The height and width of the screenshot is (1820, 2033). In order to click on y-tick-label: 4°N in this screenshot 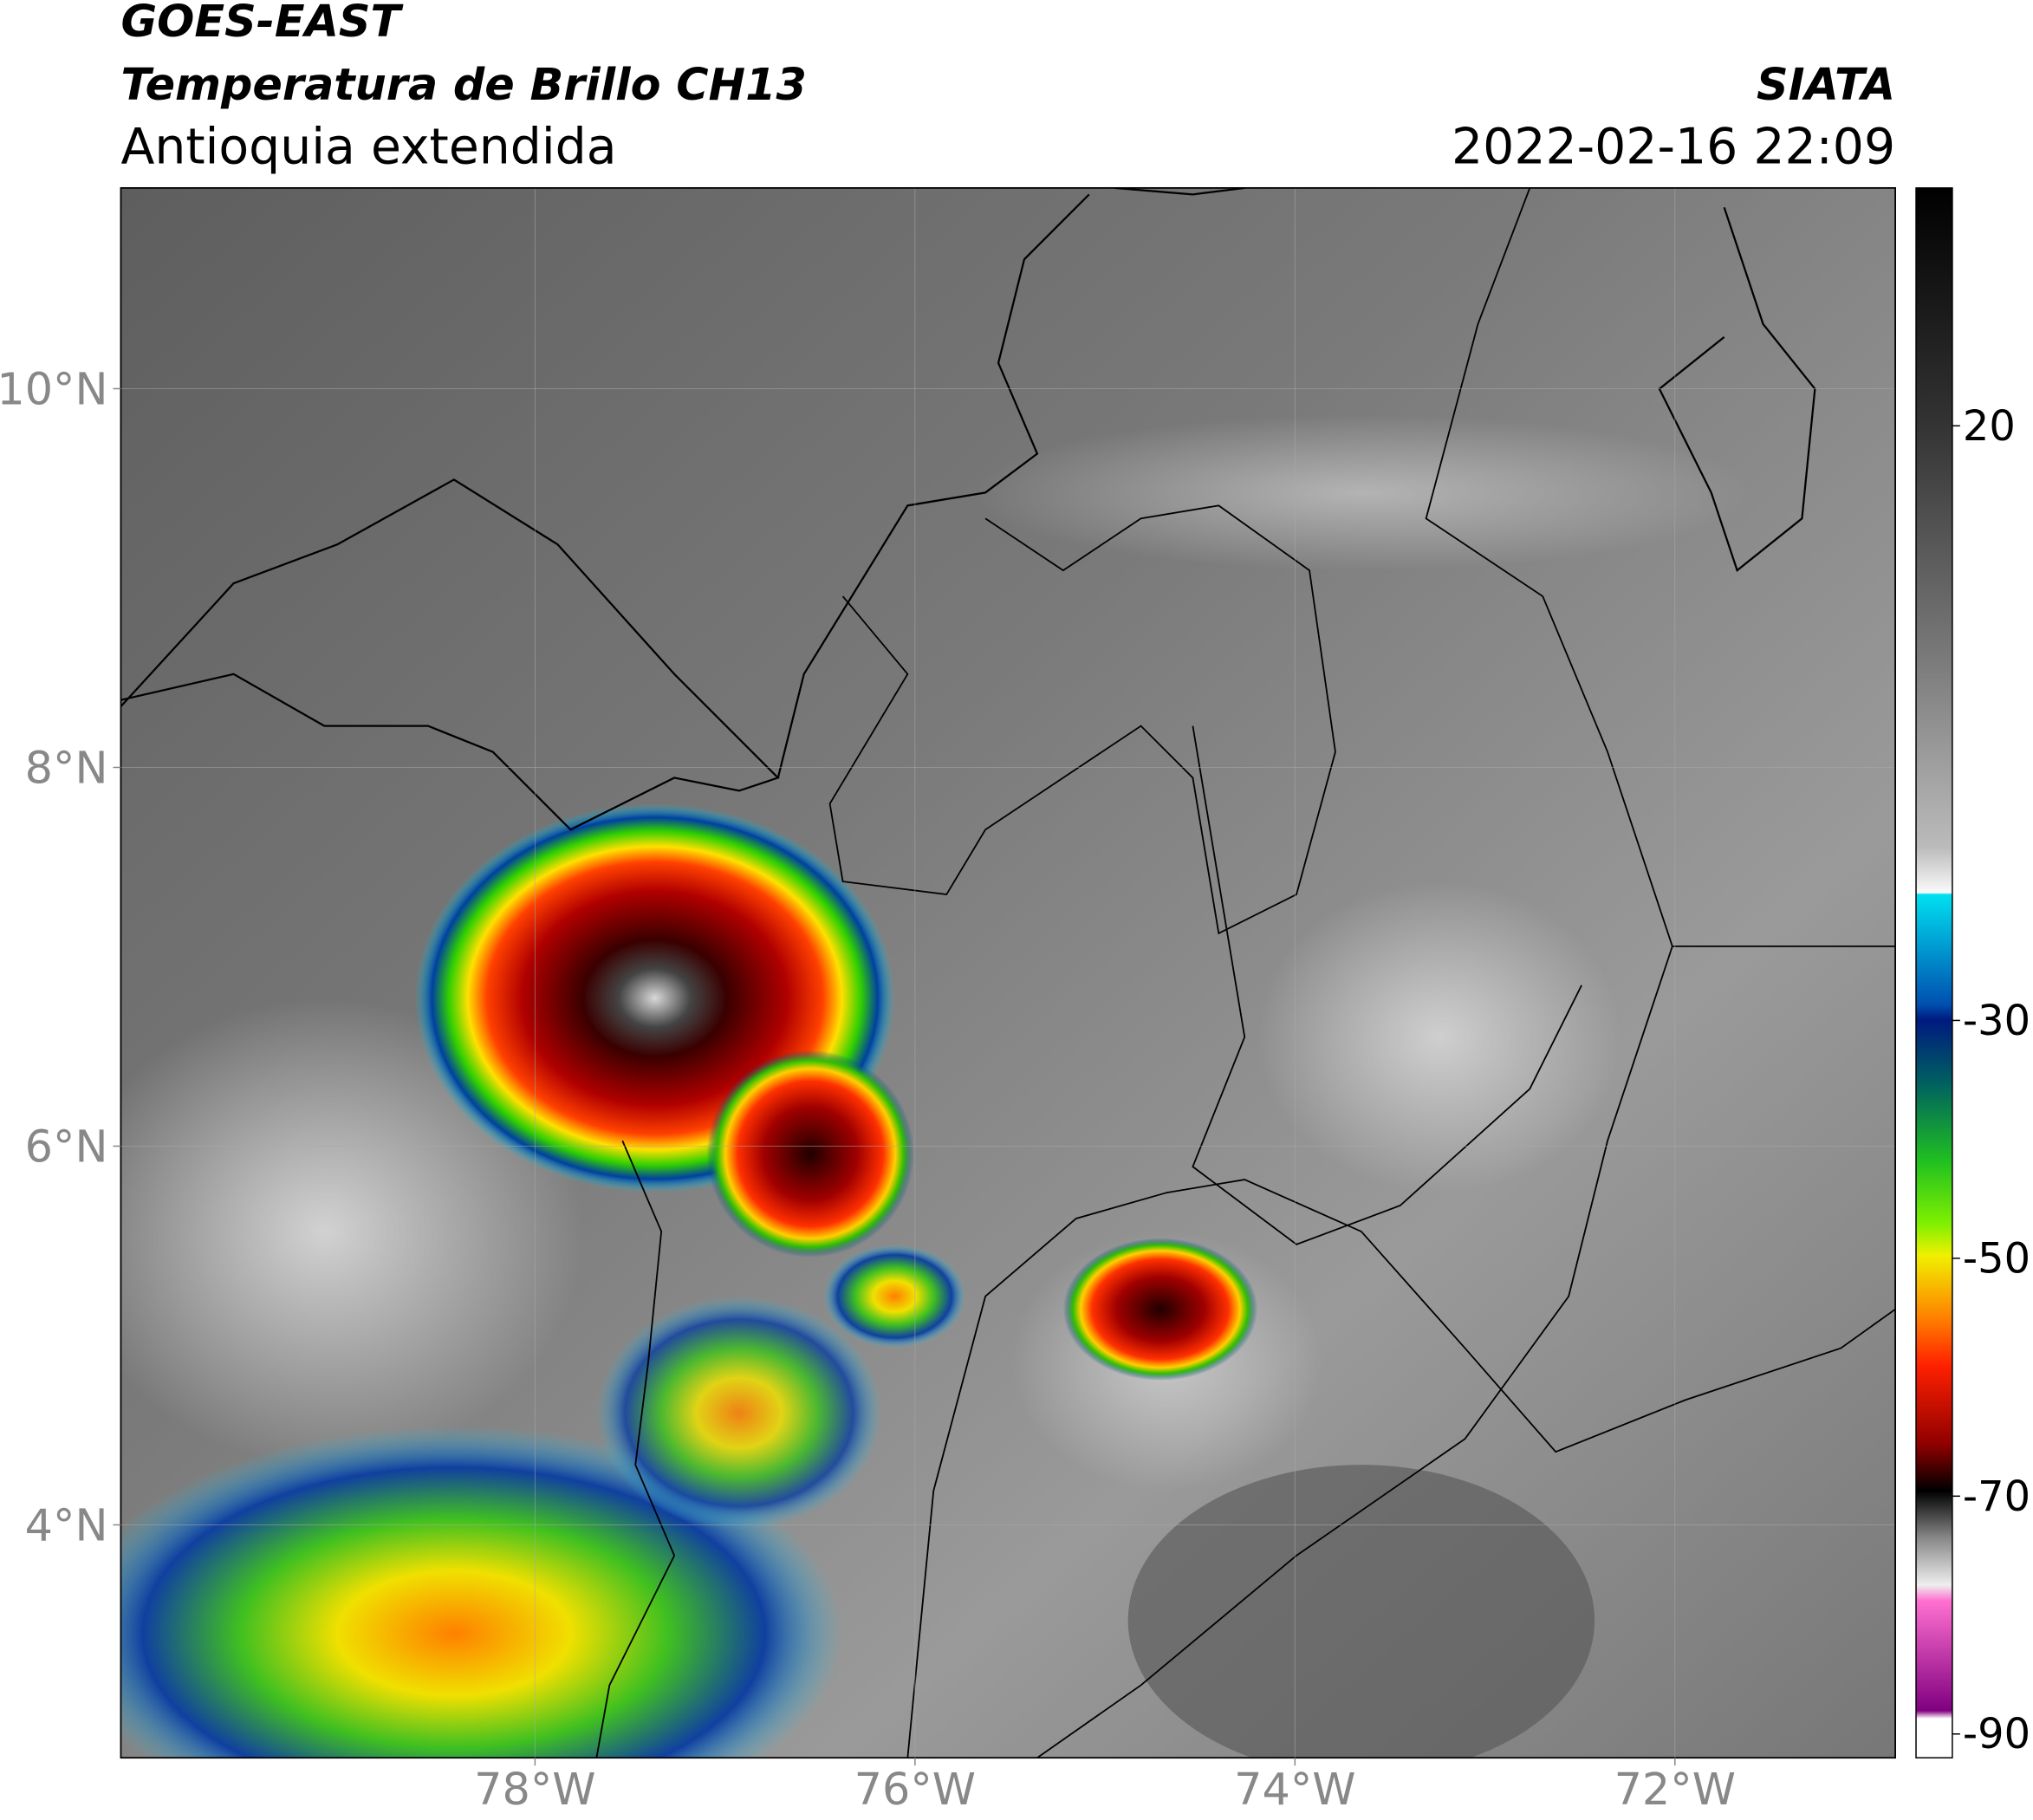, I will do `click(66, 1524)`.